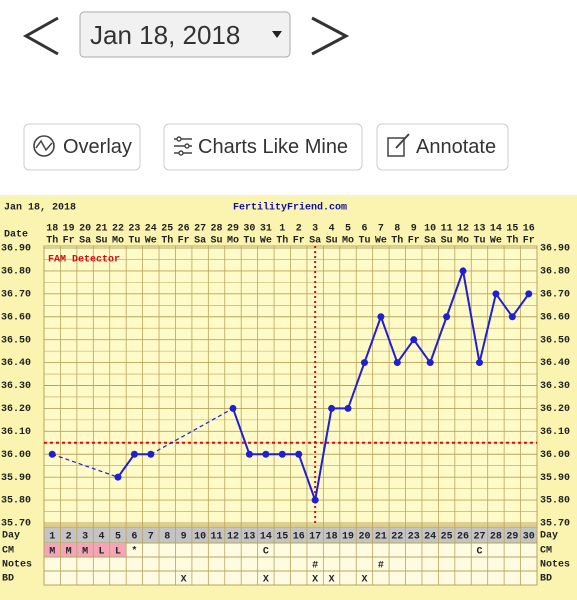 This screenshot has height=600, width=577. I want to click on row-label: CM, so click(8, 551).